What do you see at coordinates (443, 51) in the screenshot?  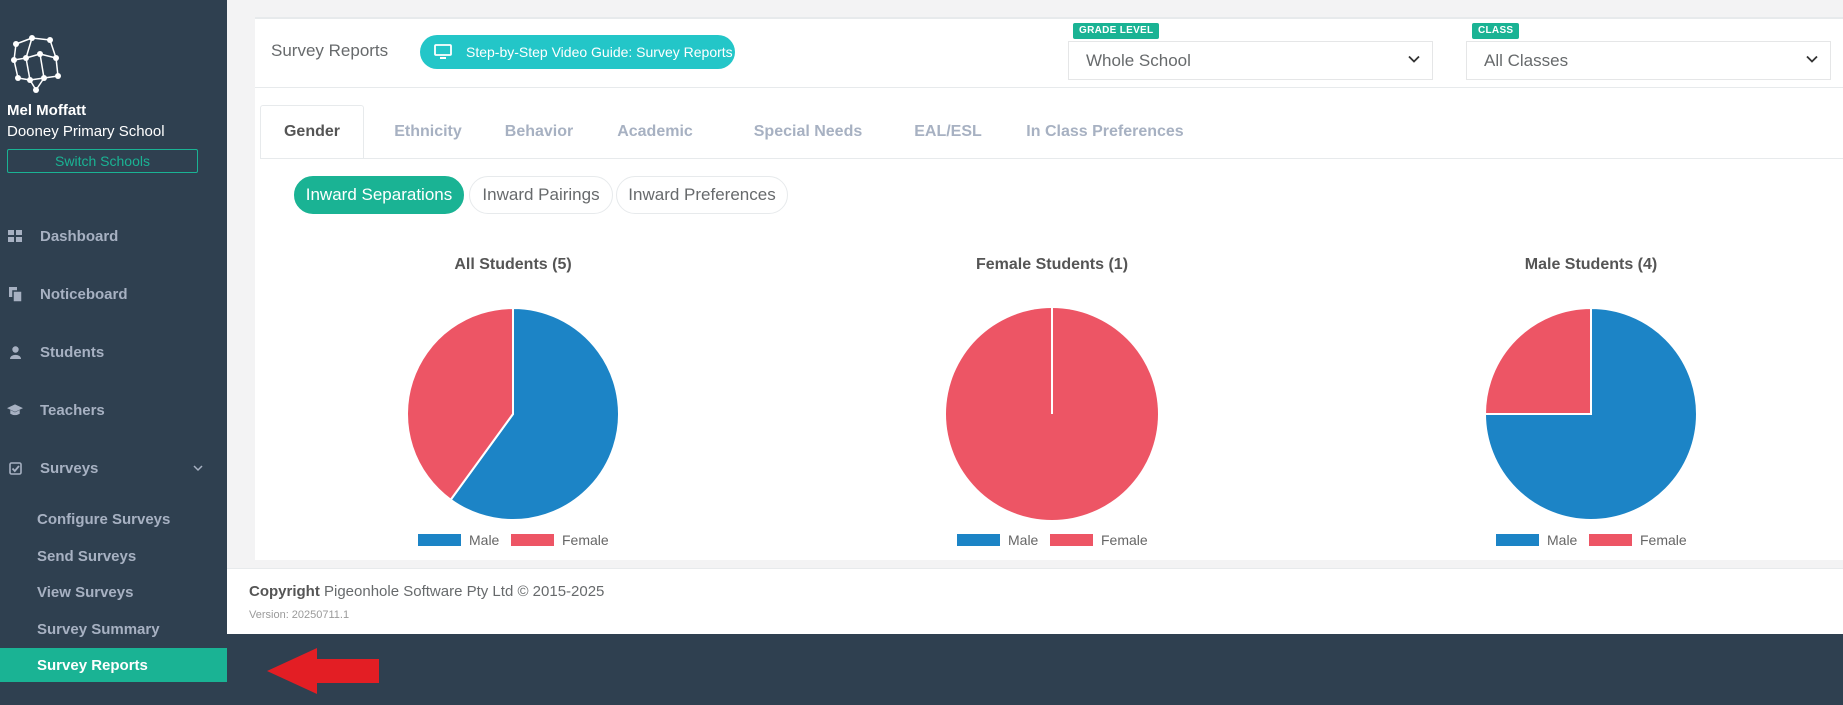 I see `monitor-icon` at bounding box center [443, 51].